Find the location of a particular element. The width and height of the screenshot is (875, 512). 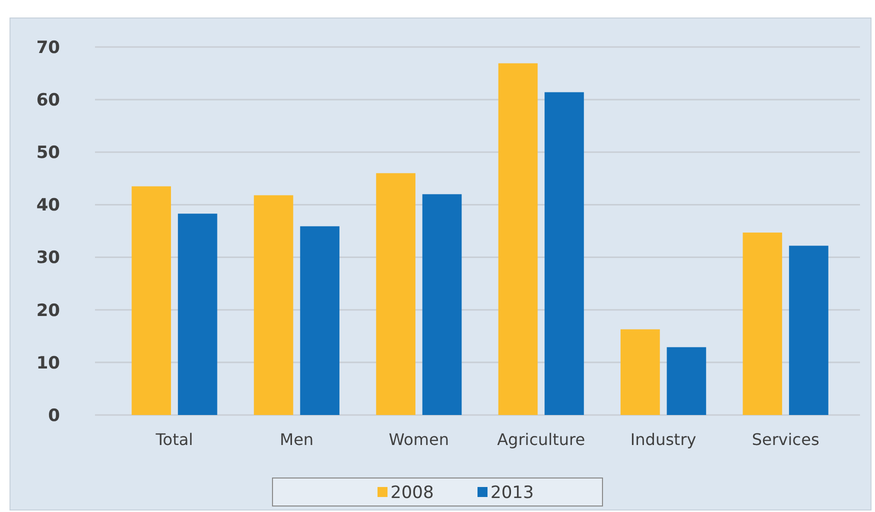

y-tick-label: 0 is located at coordinates (54, 416).